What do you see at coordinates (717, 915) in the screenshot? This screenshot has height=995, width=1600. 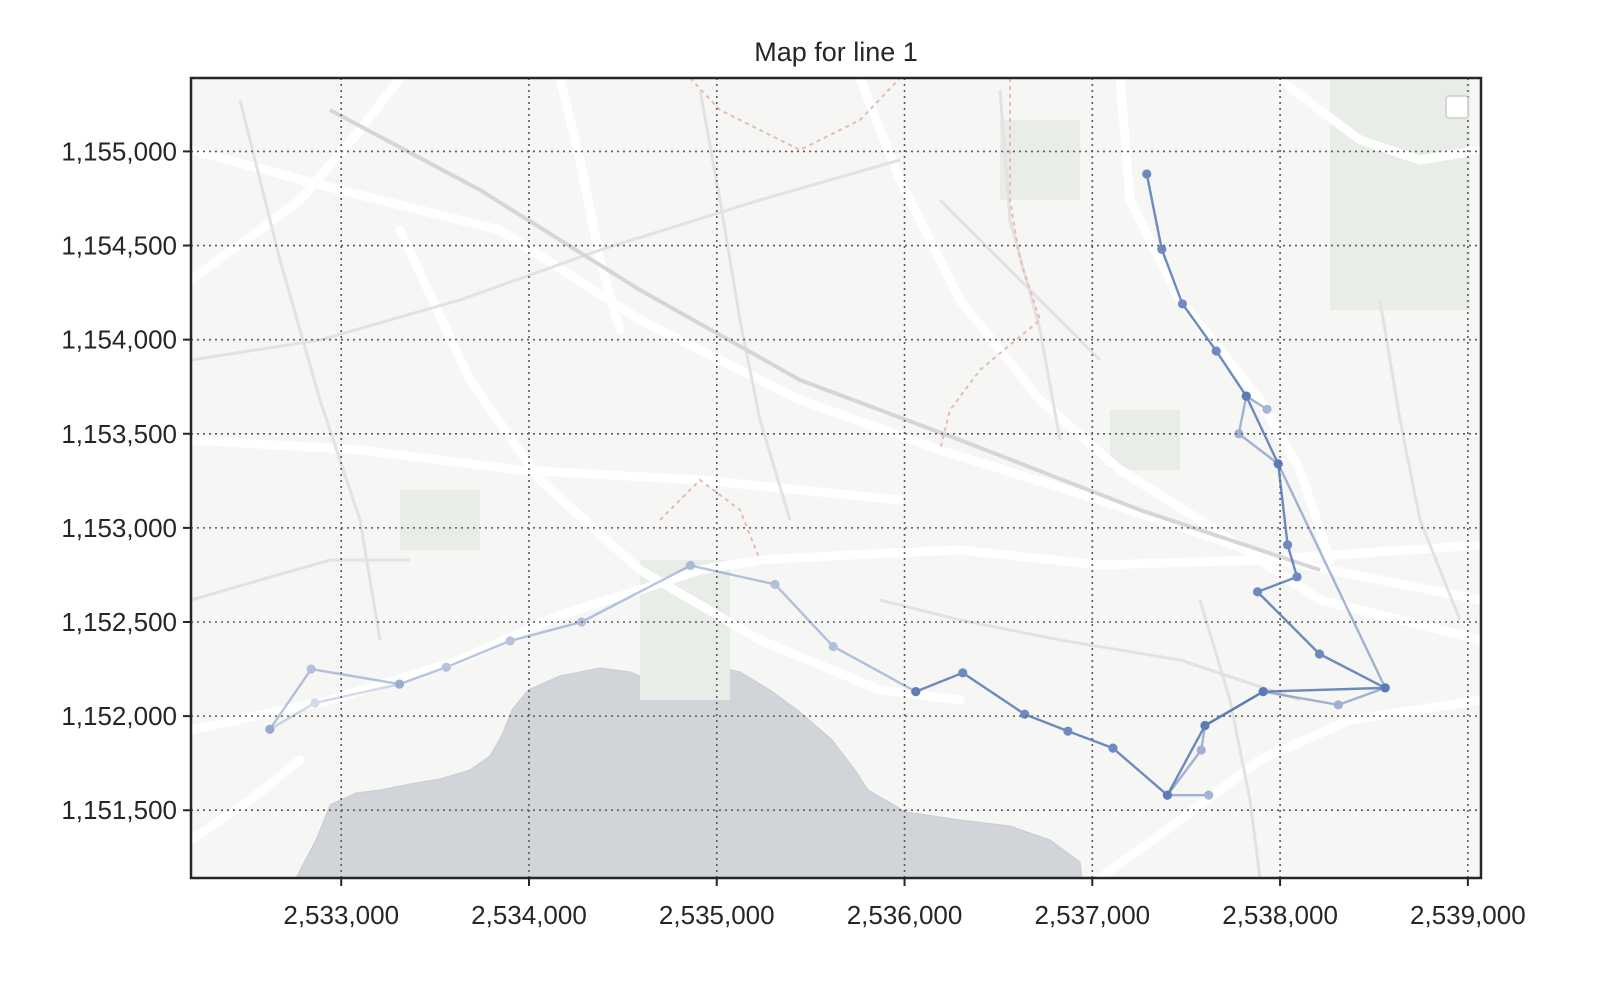 I see `x-tick-label: 2,535,000` at bounding box center [717, 915].